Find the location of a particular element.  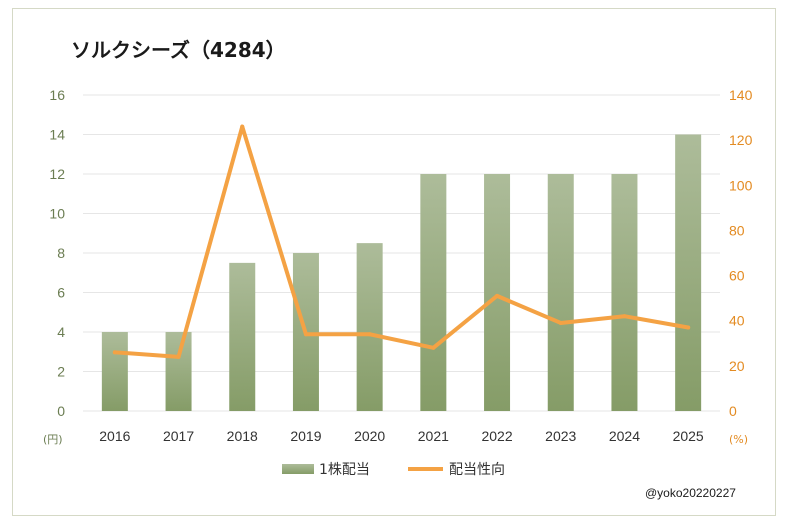

x-axis-tick-label: 2016 is located at coordinates (114, 436).